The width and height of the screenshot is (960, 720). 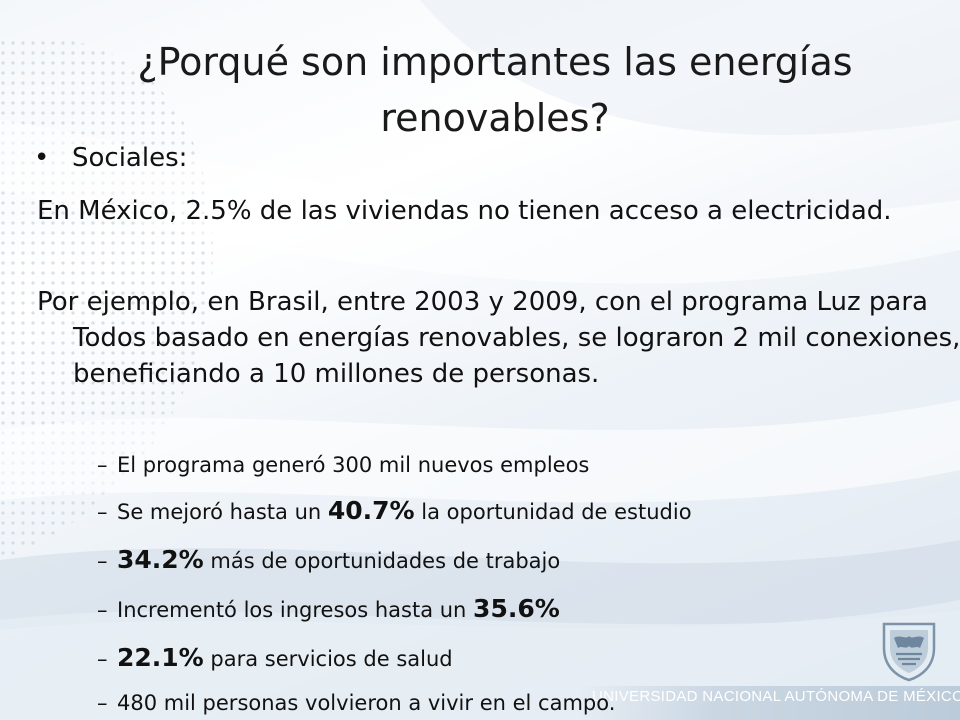 What do you see at coordinates (130, 158) in the screenshot?
I see `bullet-label: Sociales:` at bounding box center [130, 158].